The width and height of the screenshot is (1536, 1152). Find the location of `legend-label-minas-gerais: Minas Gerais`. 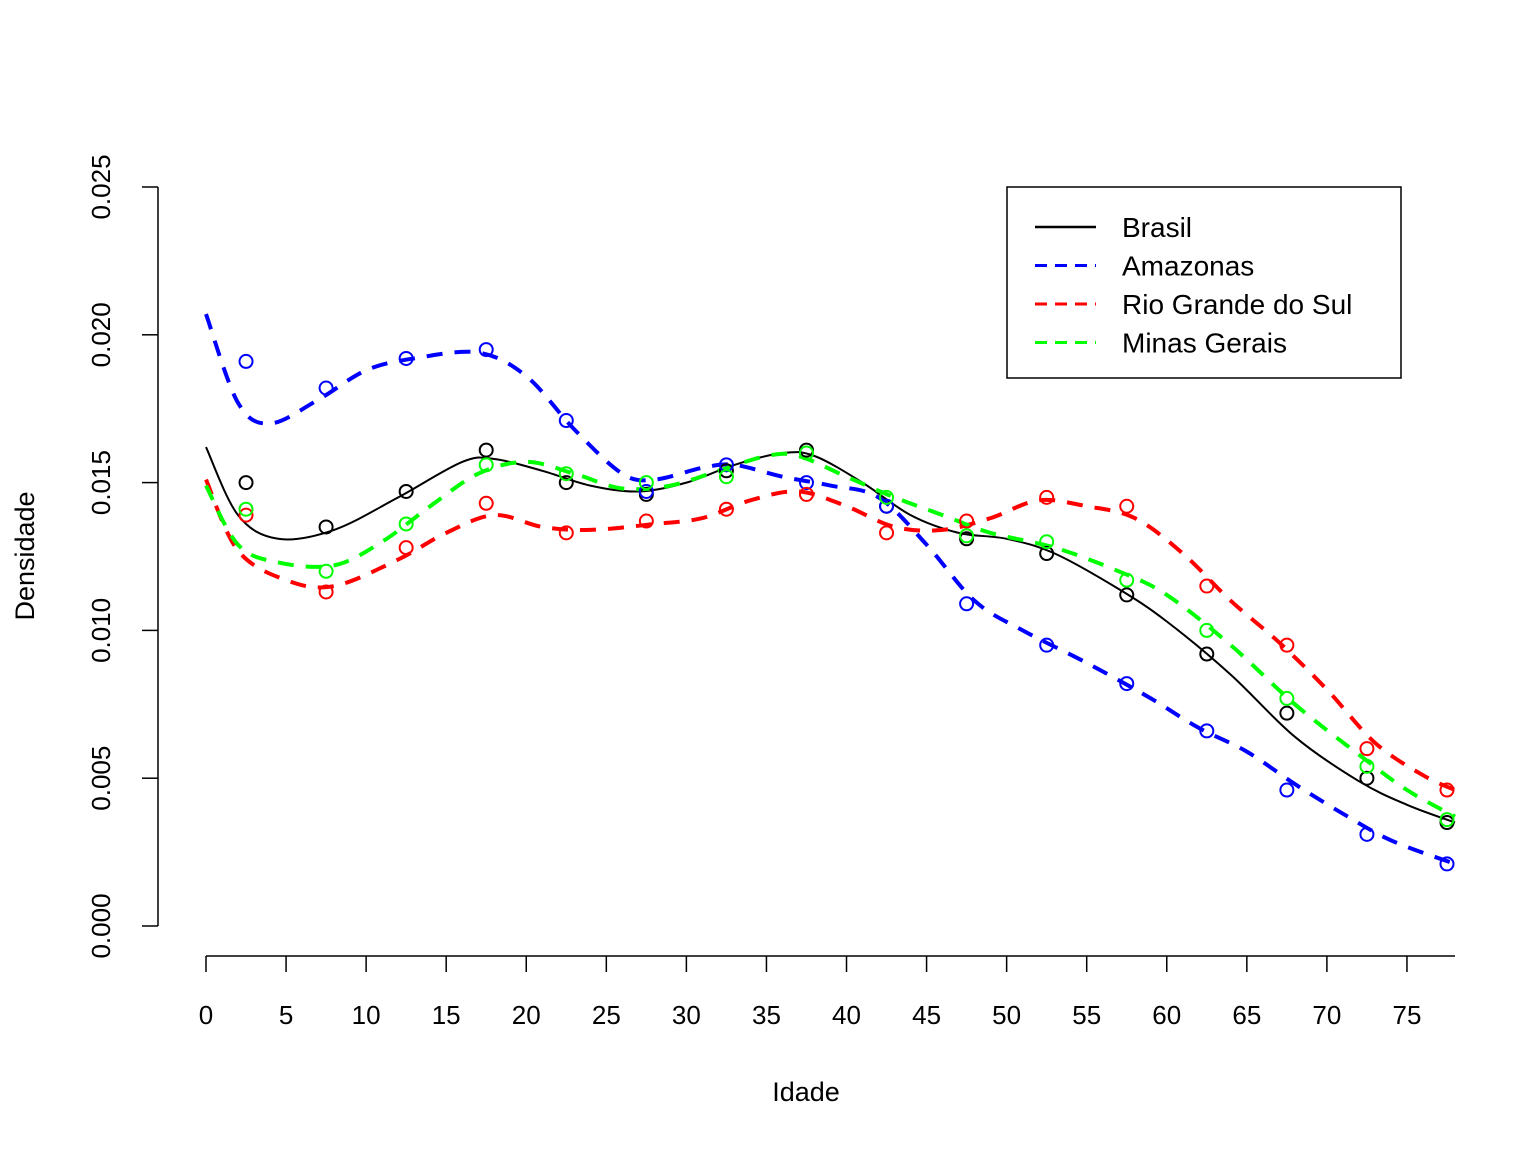

legend-label-minas-gerais: Minas Gerais is located at coordinates (1204, 343).